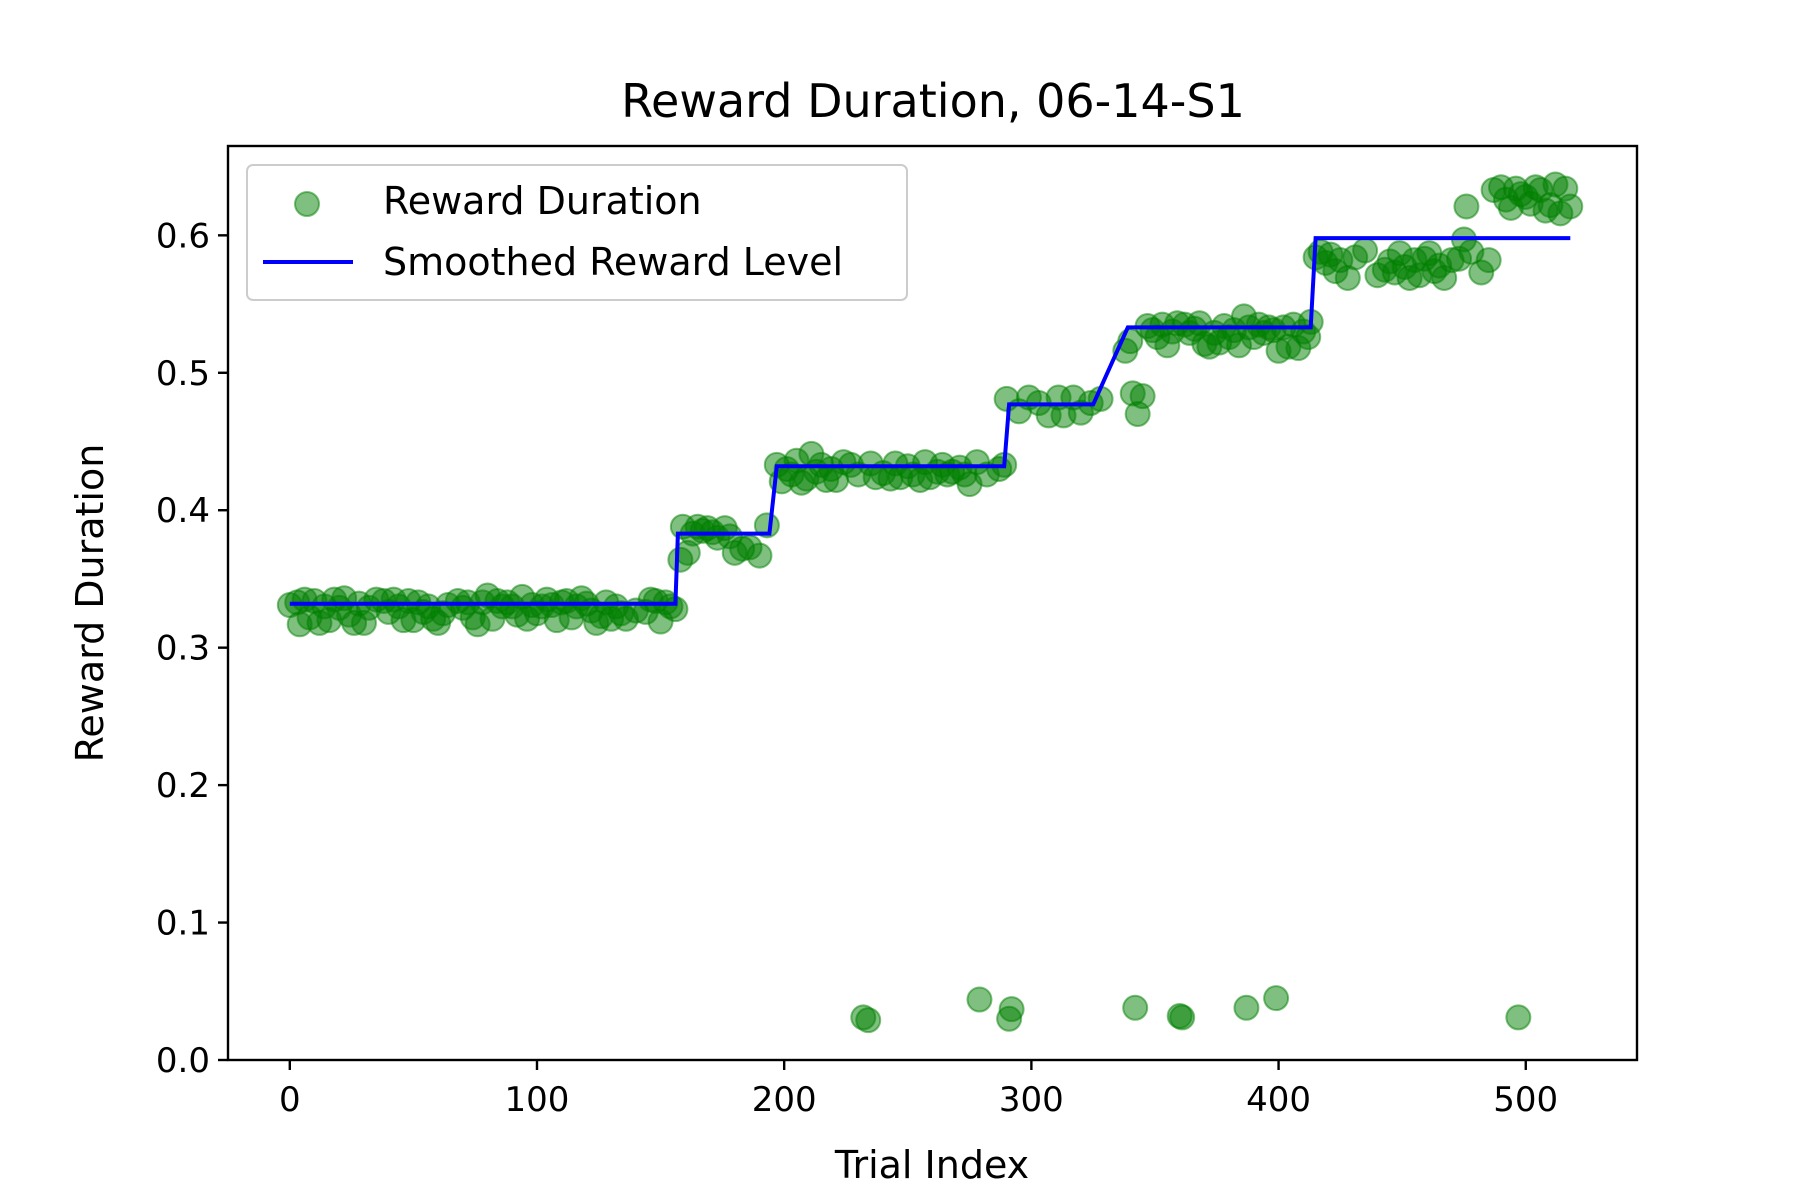  I want to click on legend: Reward Duration Smoothed Reward Level, so click(577, 232).